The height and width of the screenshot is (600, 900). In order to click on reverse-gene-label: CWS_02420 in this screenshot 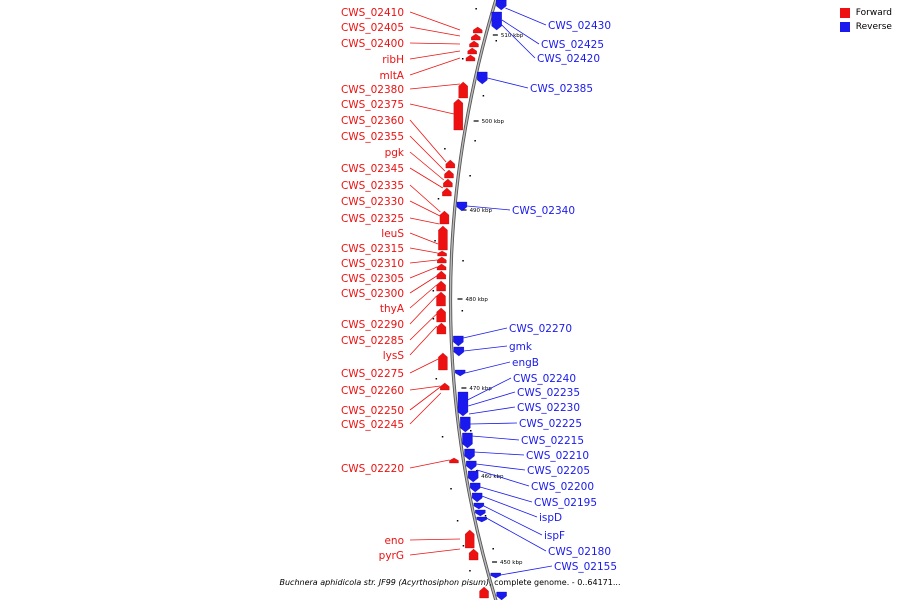, I will do `click(568, 59)`.